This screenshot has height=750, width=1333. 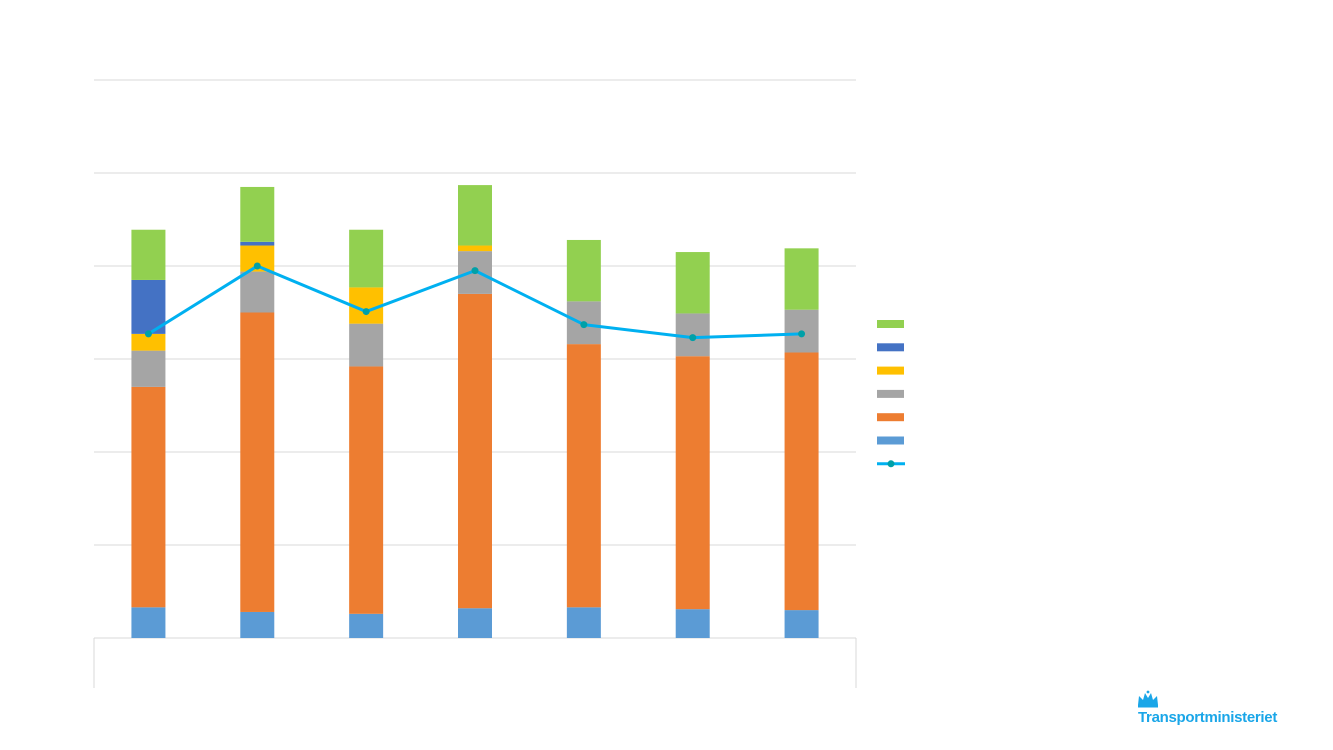 I want to click on legend-swatch-s2, so click(x=890, y=417).